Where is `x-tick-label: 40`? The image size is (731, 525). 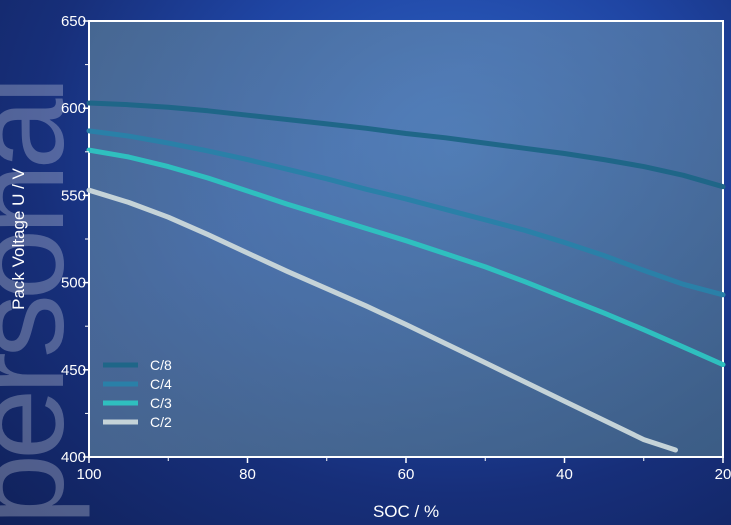
x-tick-label: 40 is located at coordinates (564, 474).